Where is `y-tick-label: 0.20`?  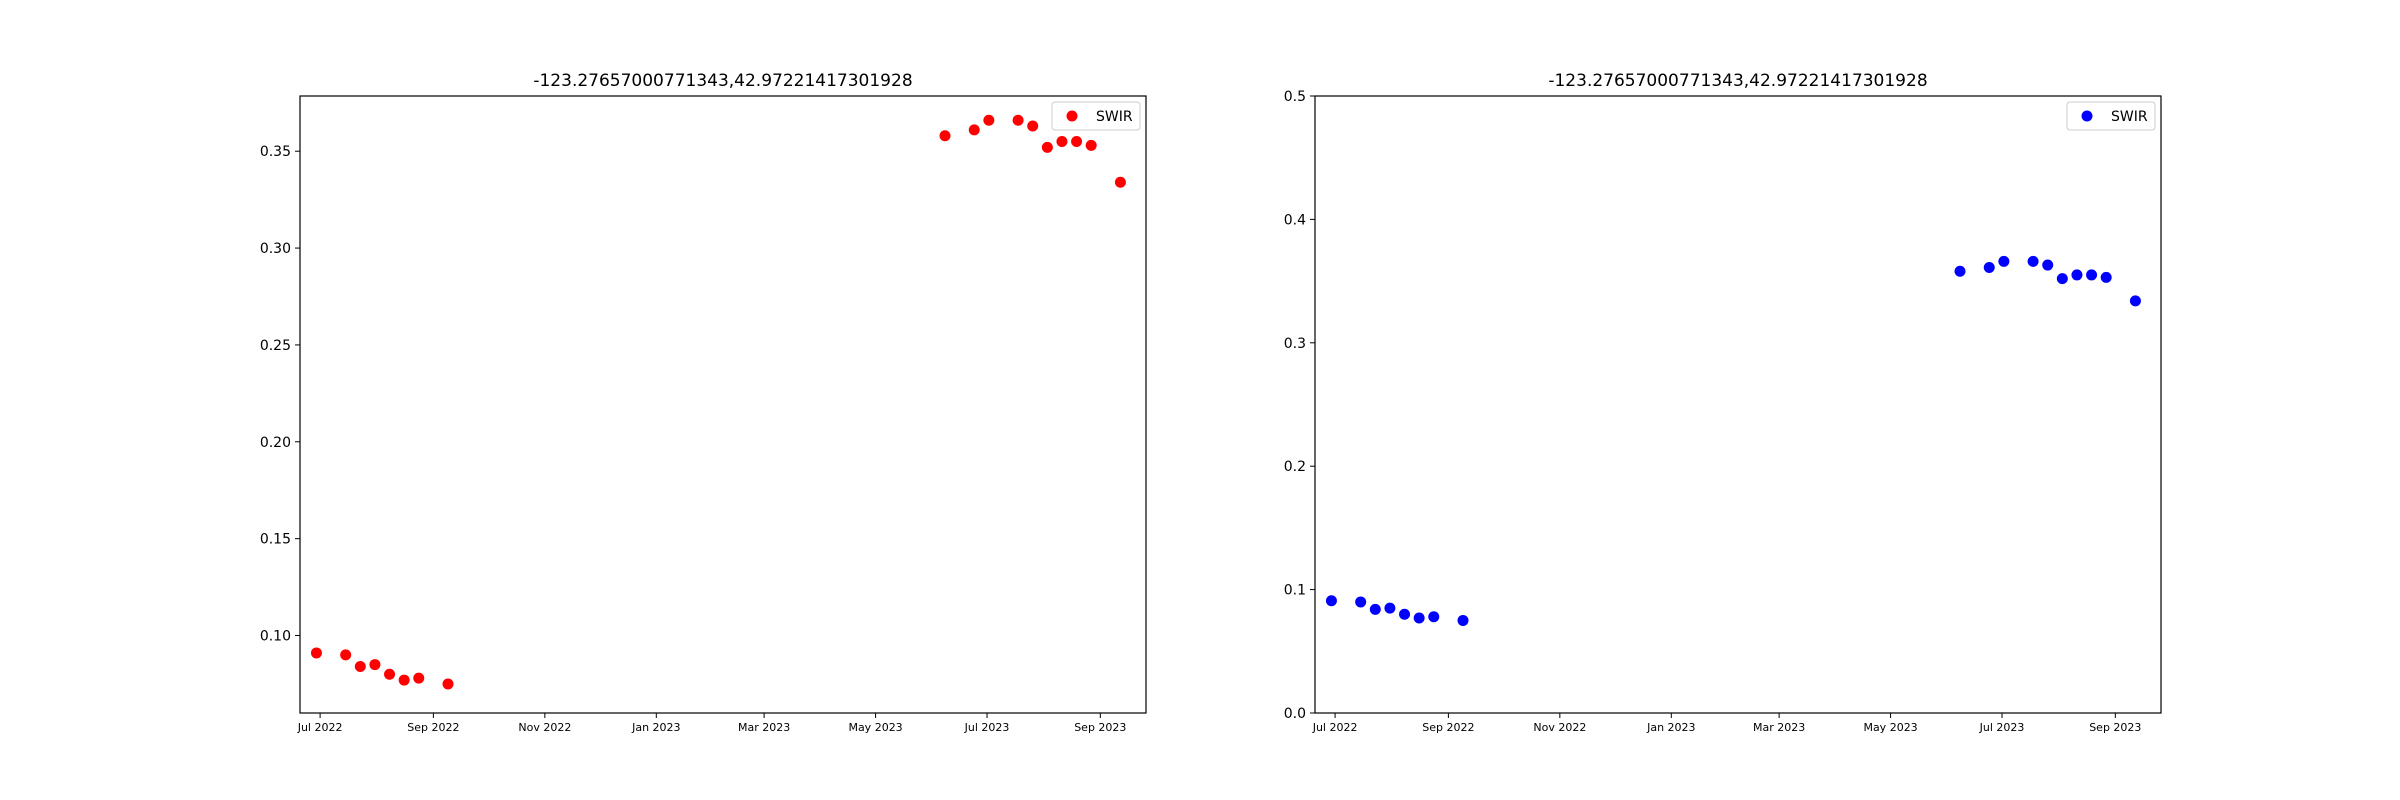 y-tick-label: 0.20 is located at coordinates (275, 443).